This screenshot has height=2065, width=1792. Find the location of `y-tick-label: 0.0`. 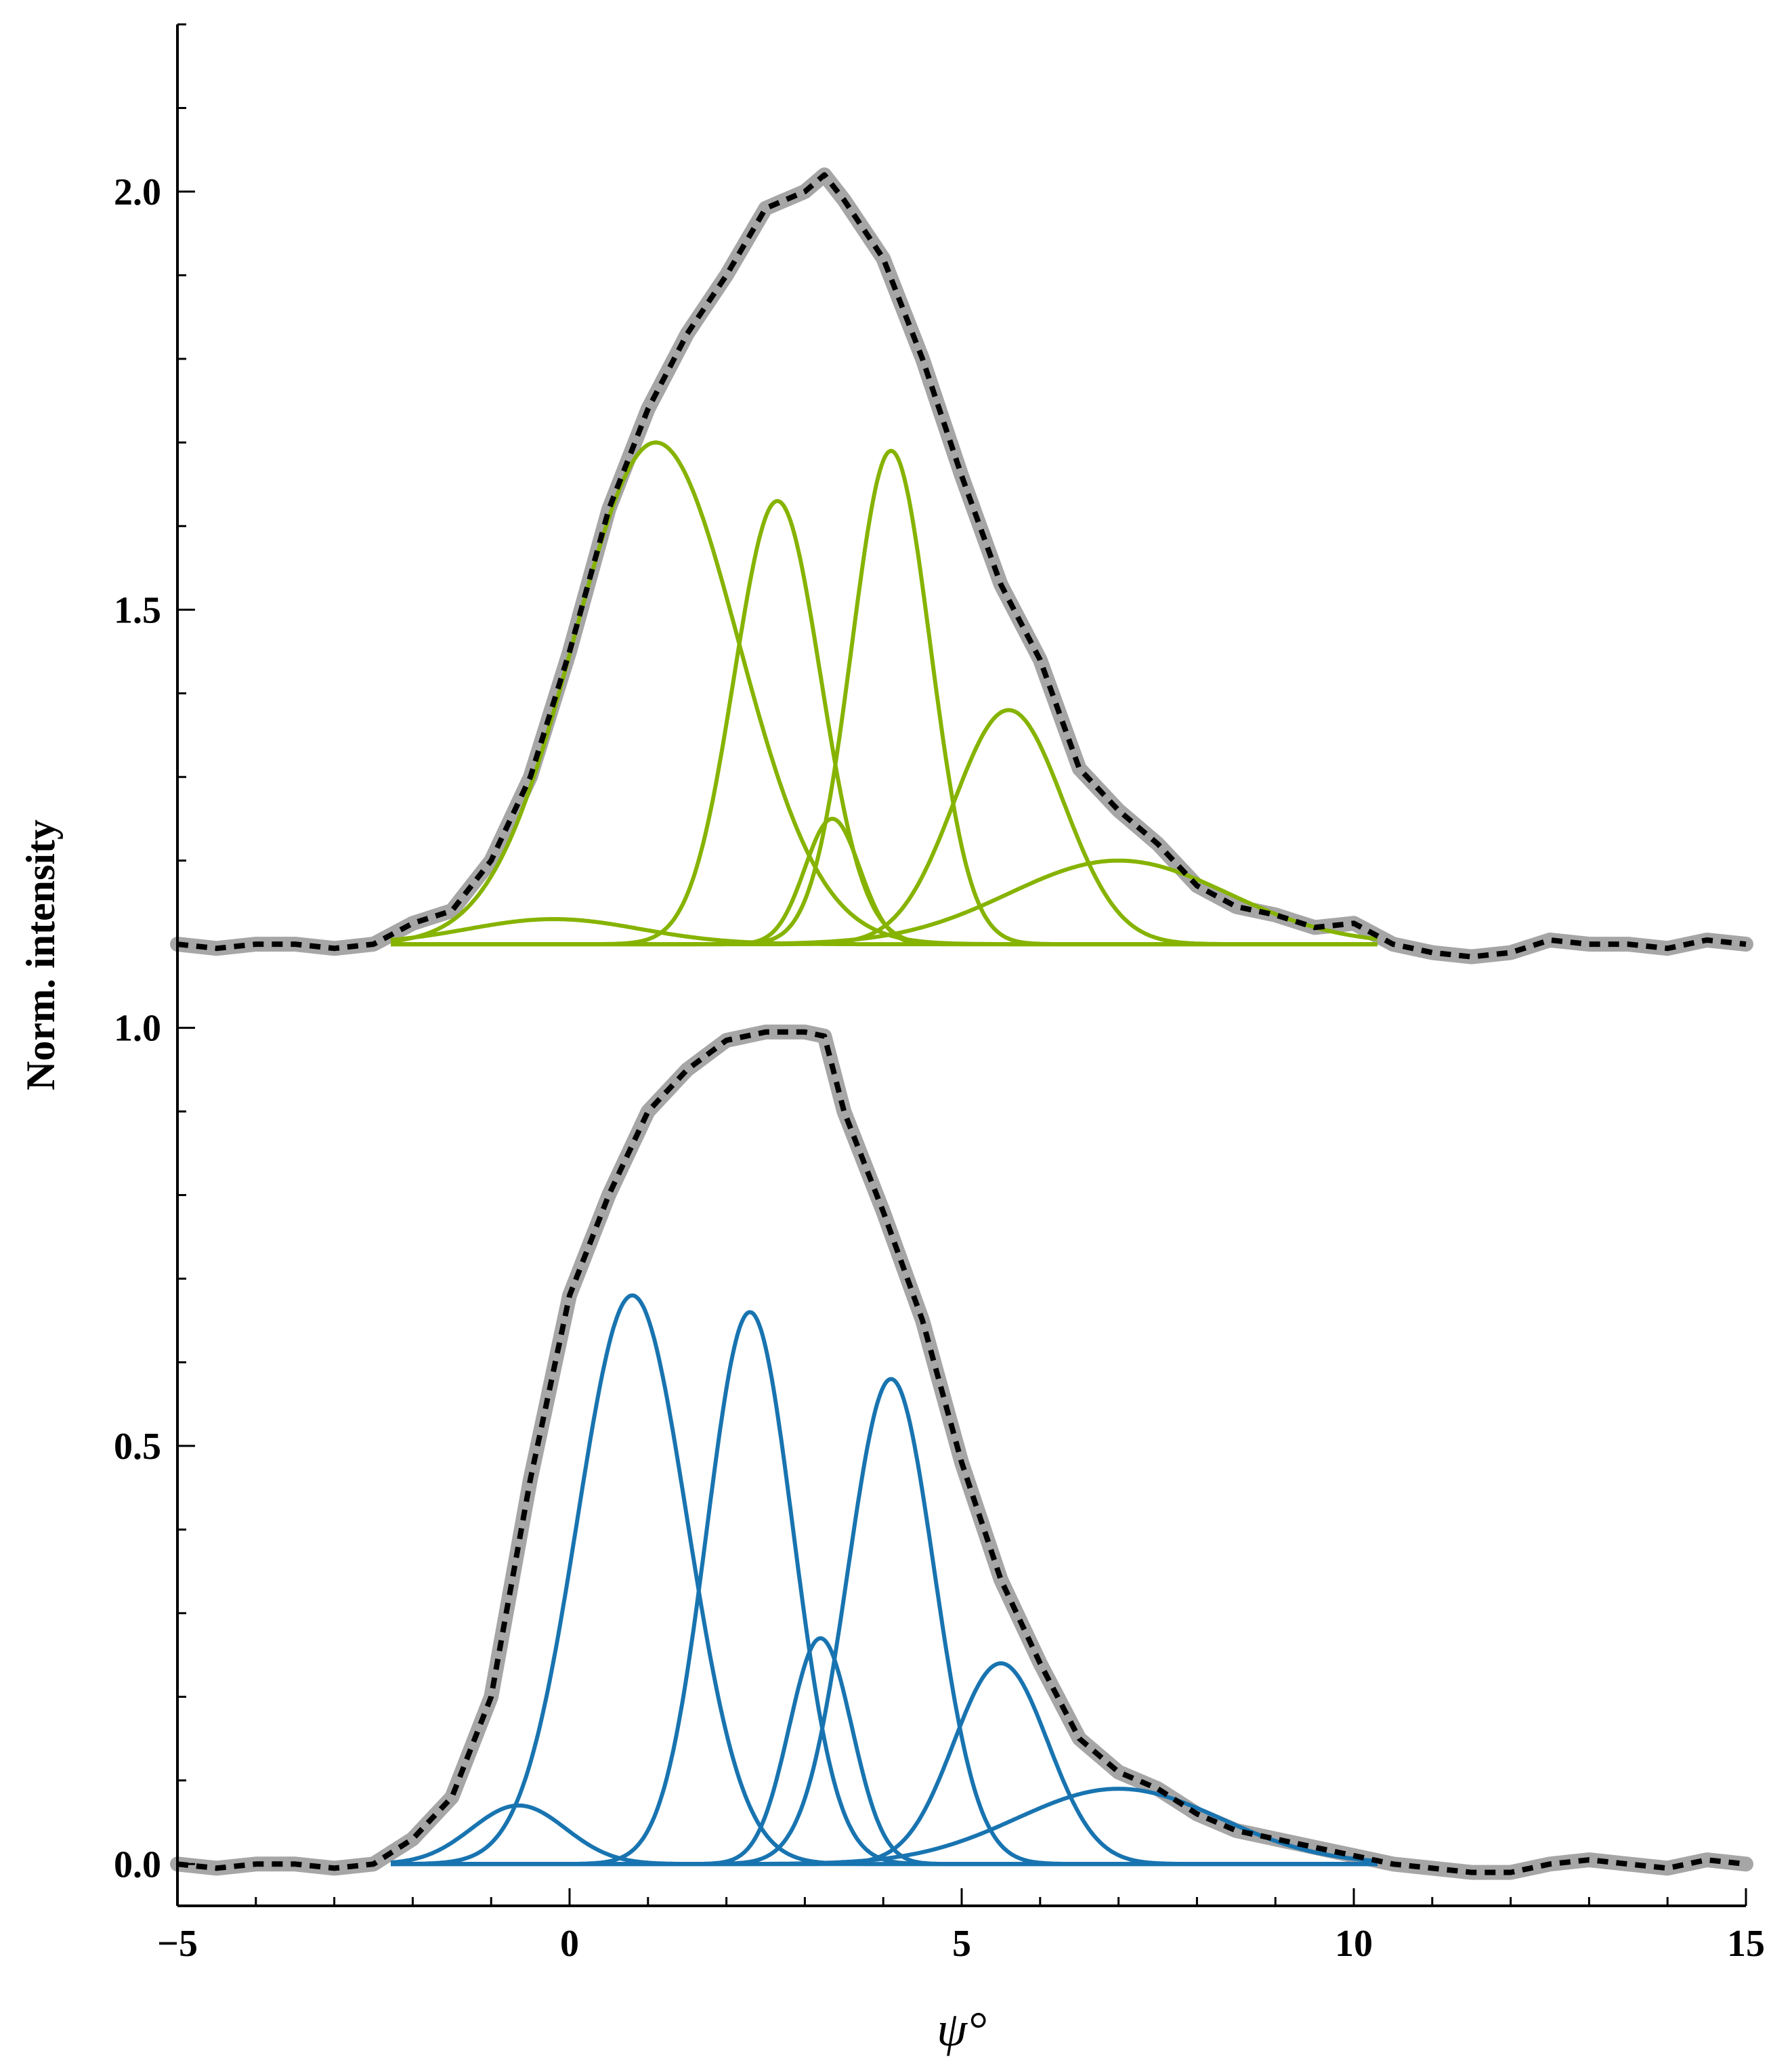

y-tick-label: 0.0 is located at coordinates (137, 1865).